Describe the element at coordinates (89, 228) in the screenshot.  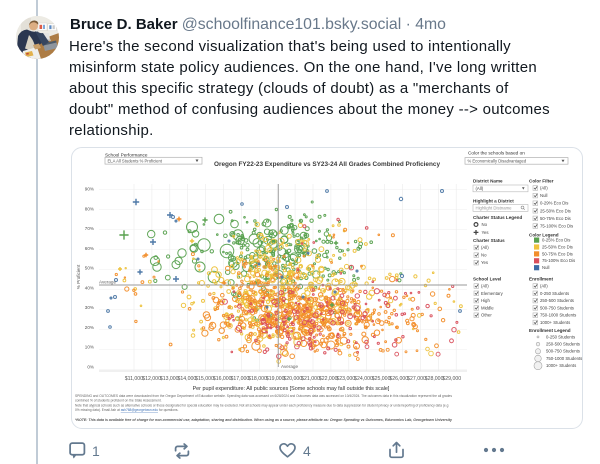
I see `svg-text: 70%` at that location.